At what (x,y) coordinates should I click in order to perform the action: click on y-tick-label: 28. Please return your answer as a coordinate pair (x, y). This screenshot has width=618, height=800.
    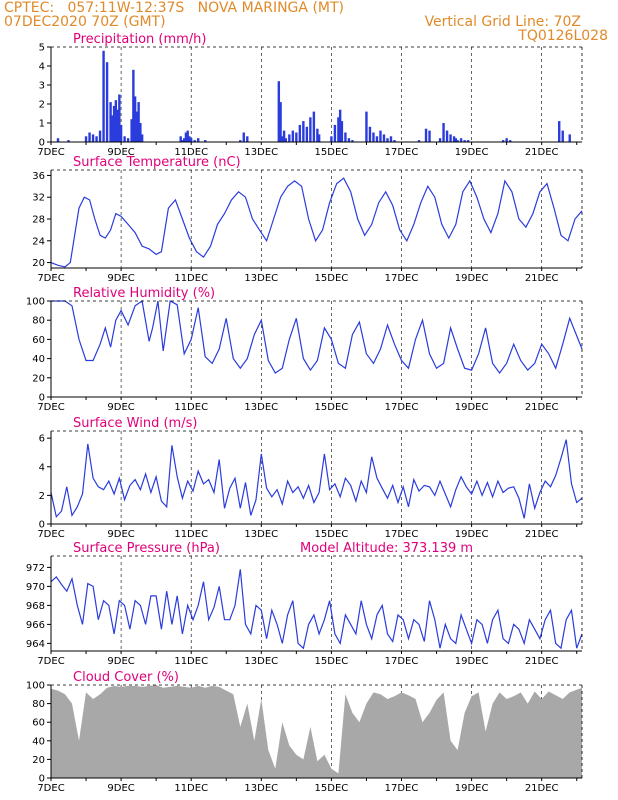
    Looking at the image, I should click on (38, 220).